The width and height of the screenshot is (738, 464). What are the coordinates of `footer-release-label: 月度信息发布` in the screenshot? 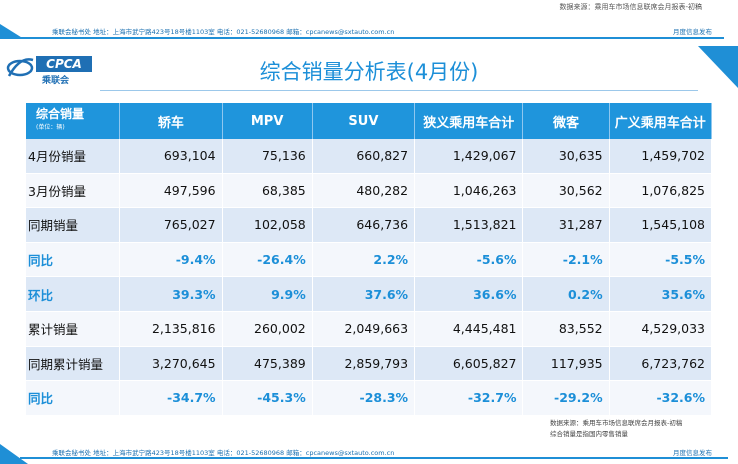 It's located at (692, 453).